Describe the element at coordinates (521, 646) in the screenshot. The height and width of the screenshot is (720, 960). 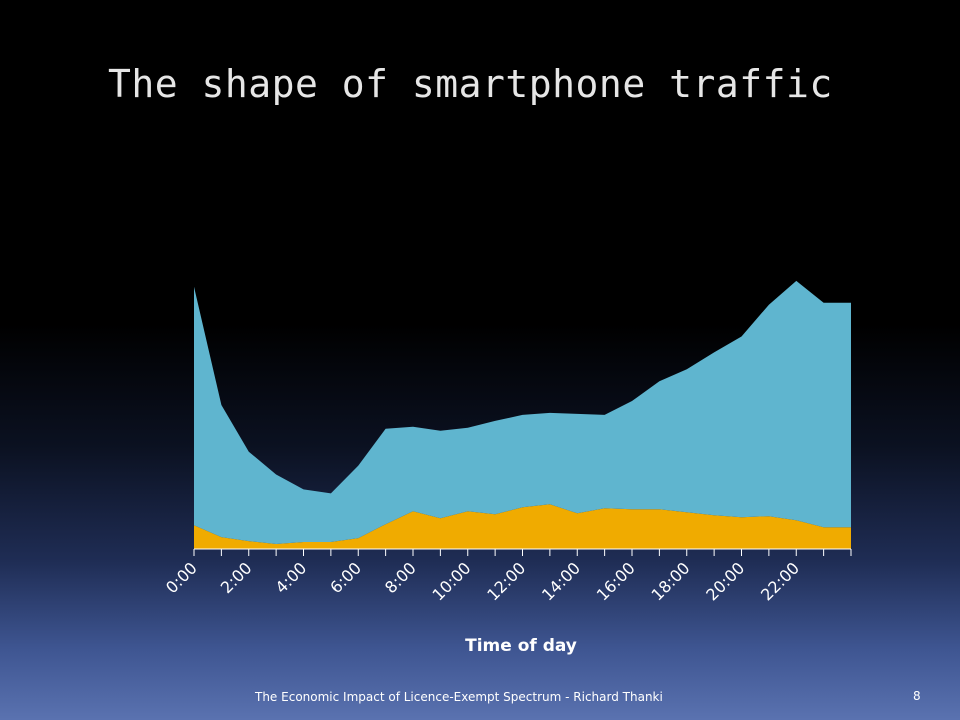
I see `x-axis-label: Time of day` at that location.